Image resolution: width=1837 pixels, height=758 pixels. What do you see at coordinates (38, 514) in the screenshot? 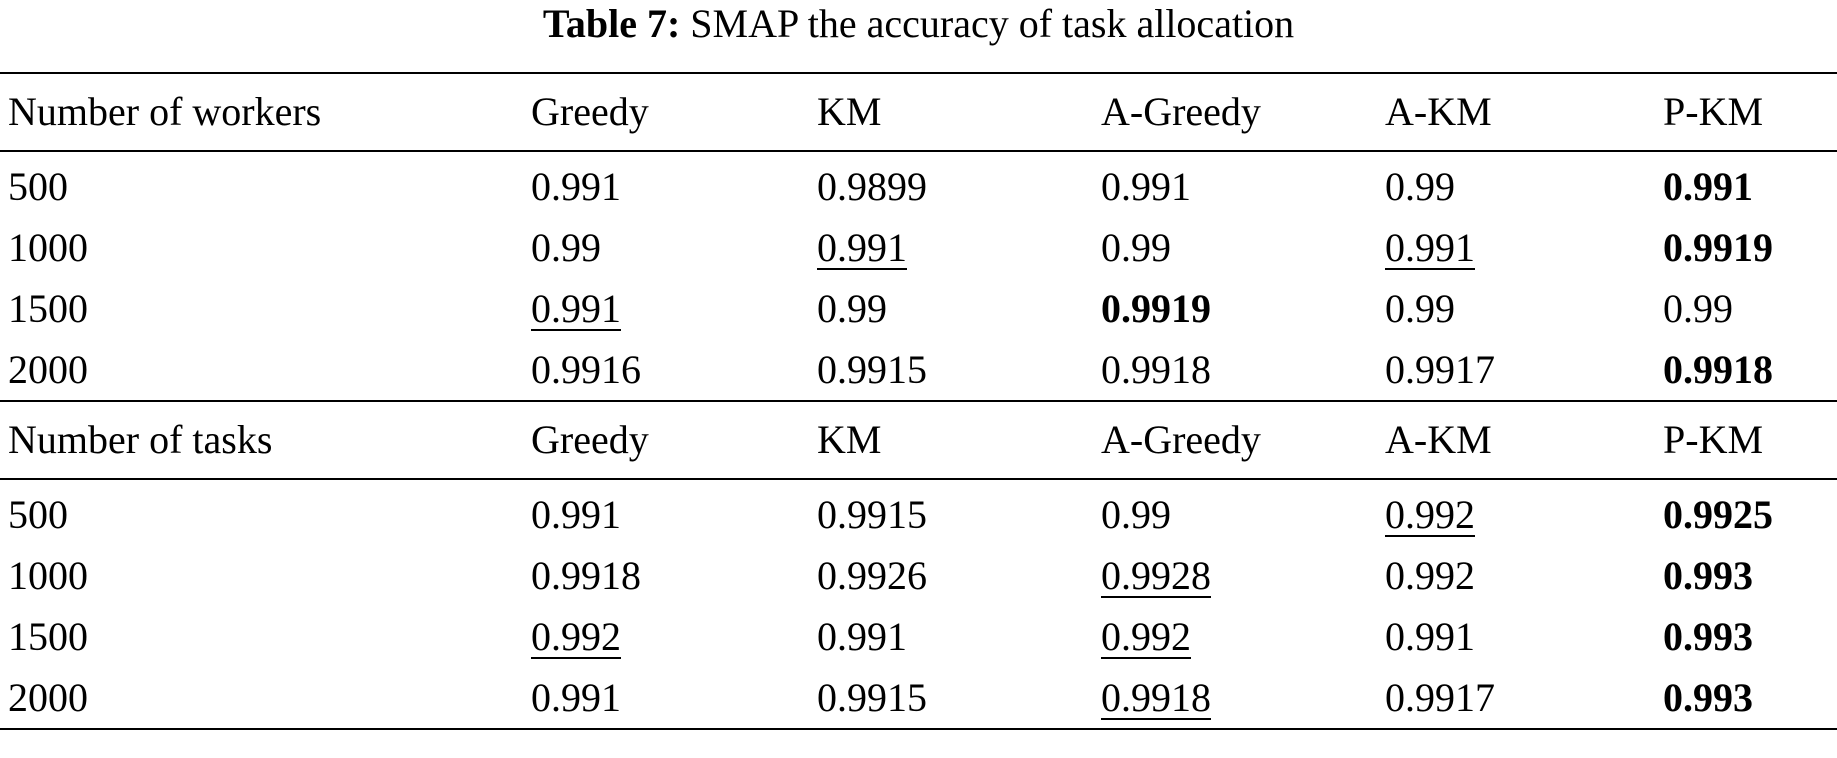
I see `row-label: 500` at bounding box center [38, 514].